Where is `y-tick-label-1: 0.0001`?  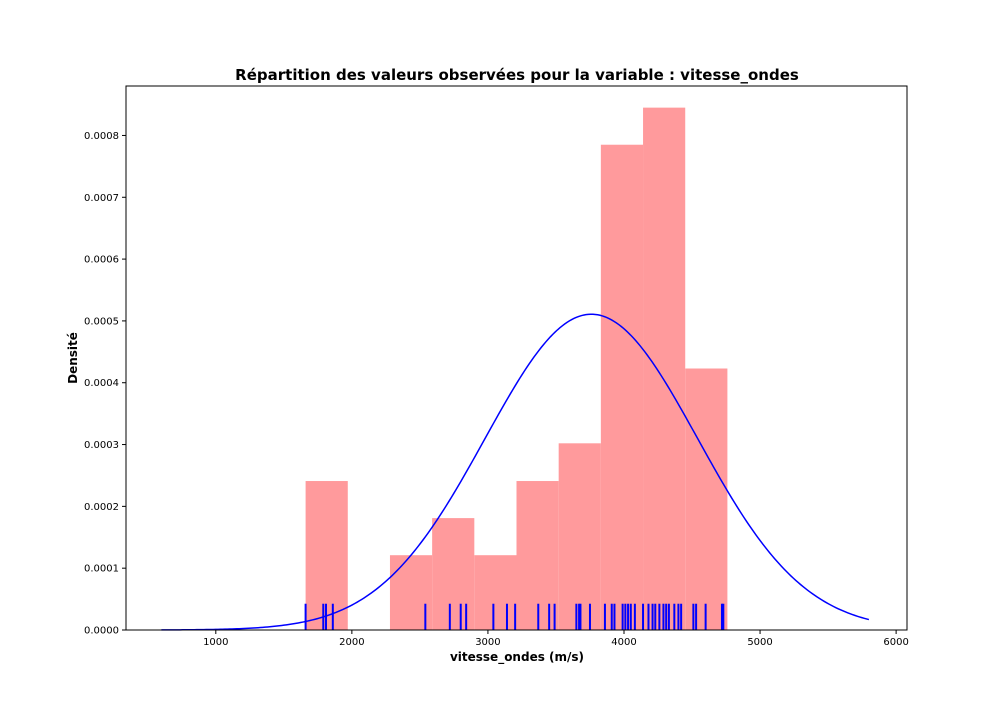
y-tick-label-1: 0.0001 is located at coordinates (101, 569).